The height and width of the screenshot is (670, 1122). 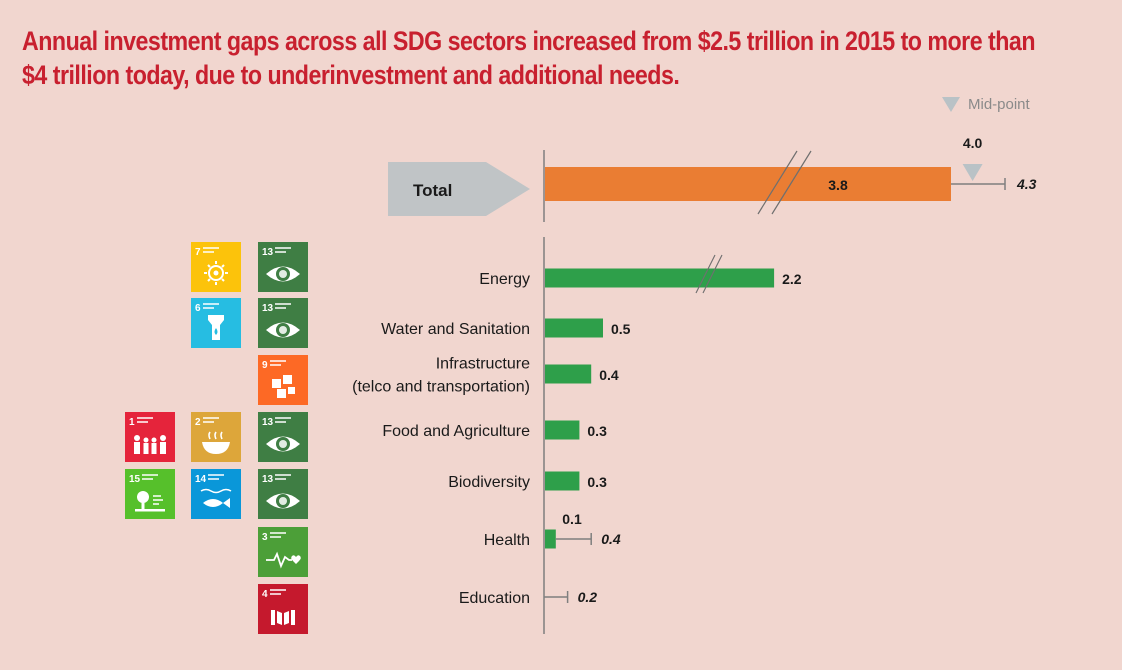 I want to click on sector-value-label-3: 0.3, so click(x=597, y=431).